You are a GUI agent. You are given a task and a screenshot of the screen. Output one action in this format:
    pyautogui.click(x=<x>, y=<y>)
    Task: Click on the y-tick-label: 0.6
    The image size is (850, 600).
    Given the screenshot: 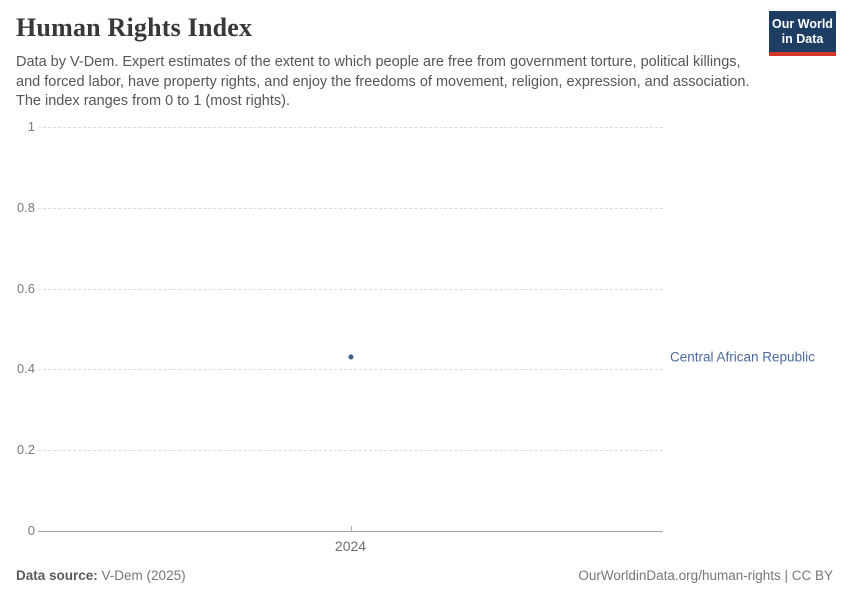 What is the action you would take?
    pyautogui.click(x=25, y=288)
    